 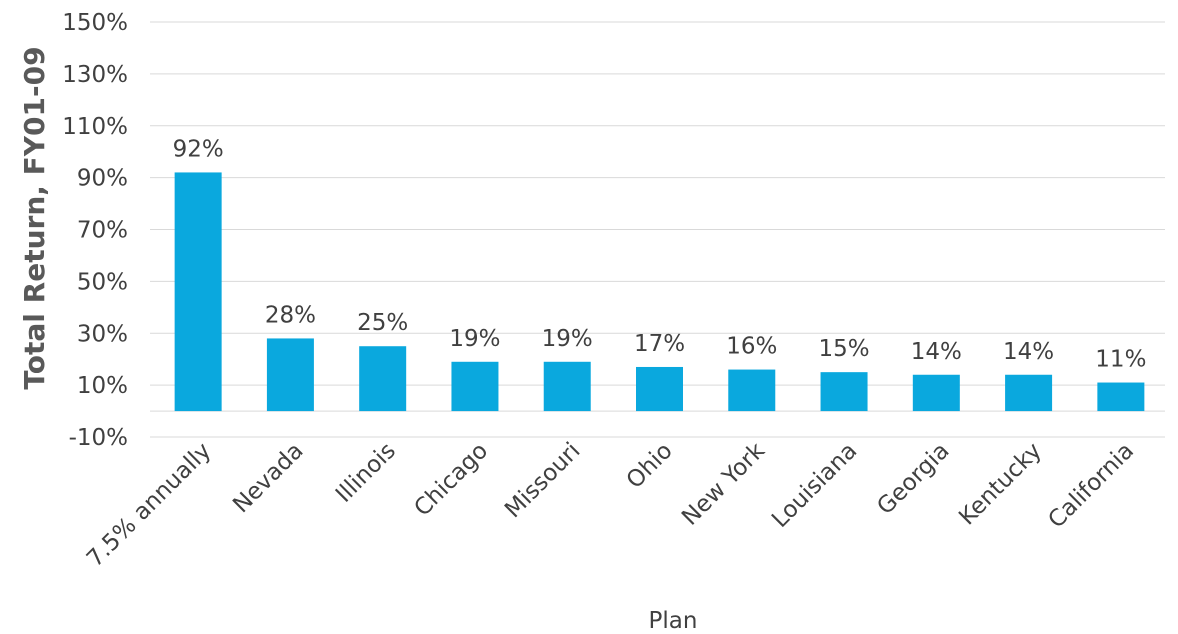 I want to click on x-category-label: Georgia, so click(x=913, y=479).